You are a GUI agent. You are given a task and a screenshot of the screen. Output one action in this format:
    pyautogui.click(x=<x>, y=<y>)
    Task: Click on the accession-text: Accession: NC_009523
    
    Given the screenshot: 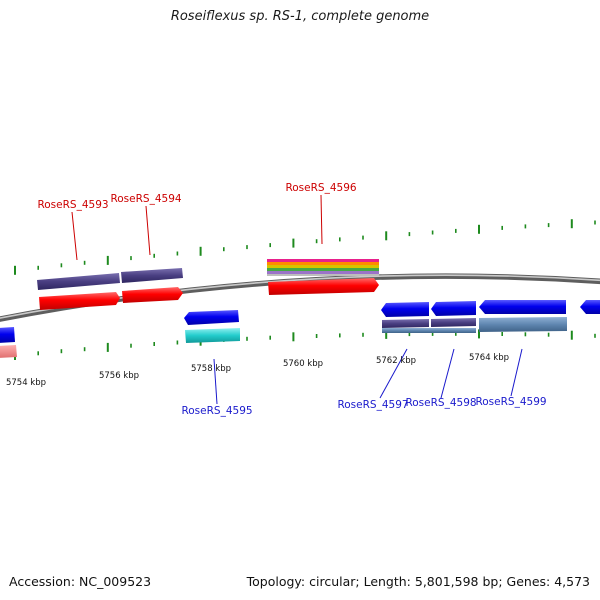 What is the action you would take?
    pyautogui.click(x=80, y=581)
    